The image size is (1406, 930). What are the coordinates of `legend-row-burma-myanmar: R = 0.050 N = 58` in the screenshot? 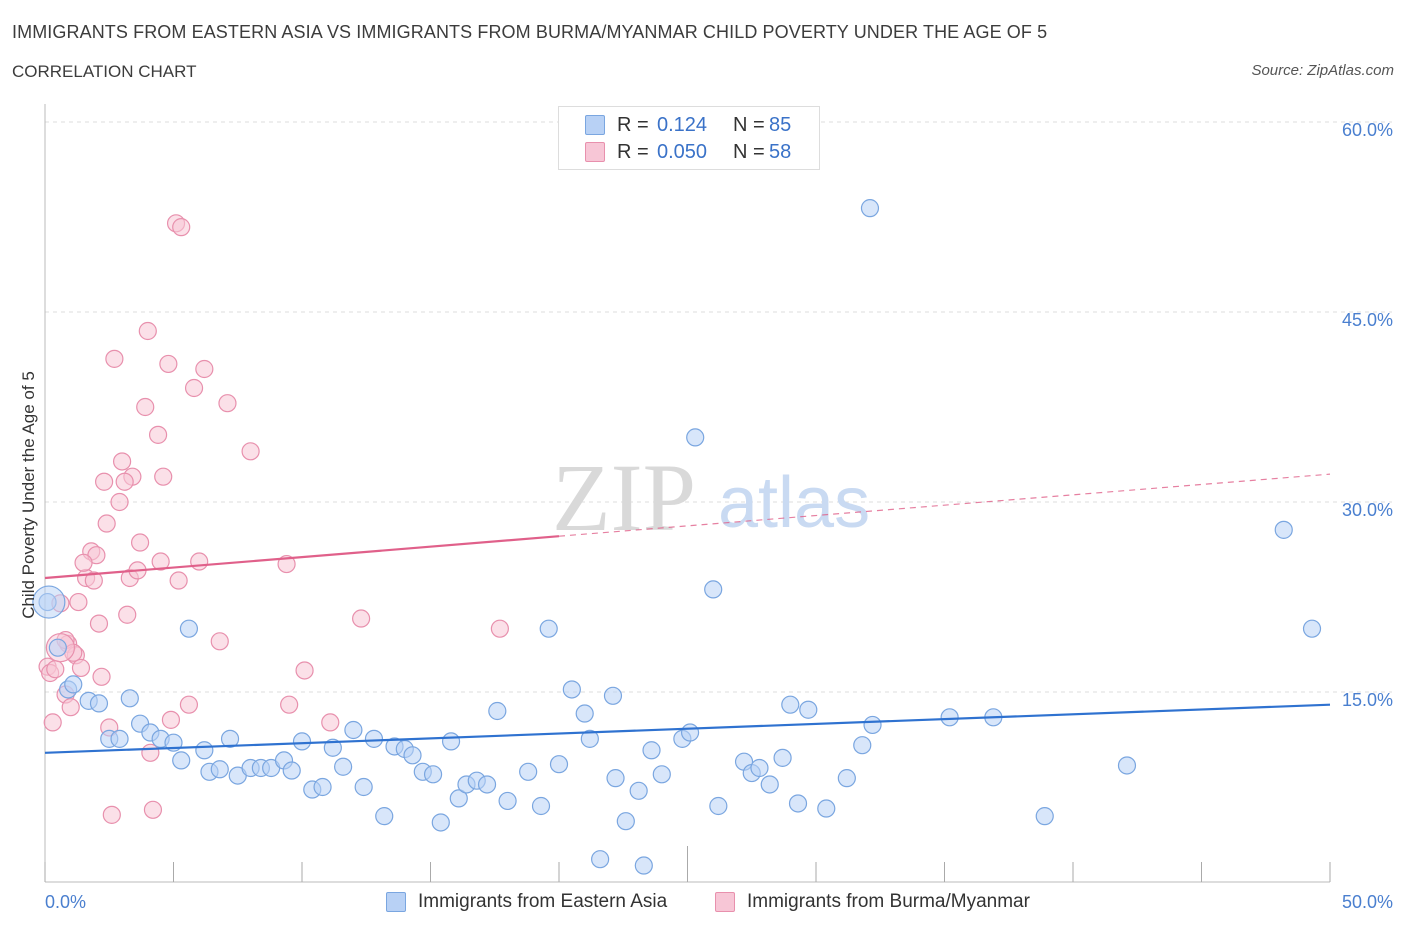 It's located at (688, 152).